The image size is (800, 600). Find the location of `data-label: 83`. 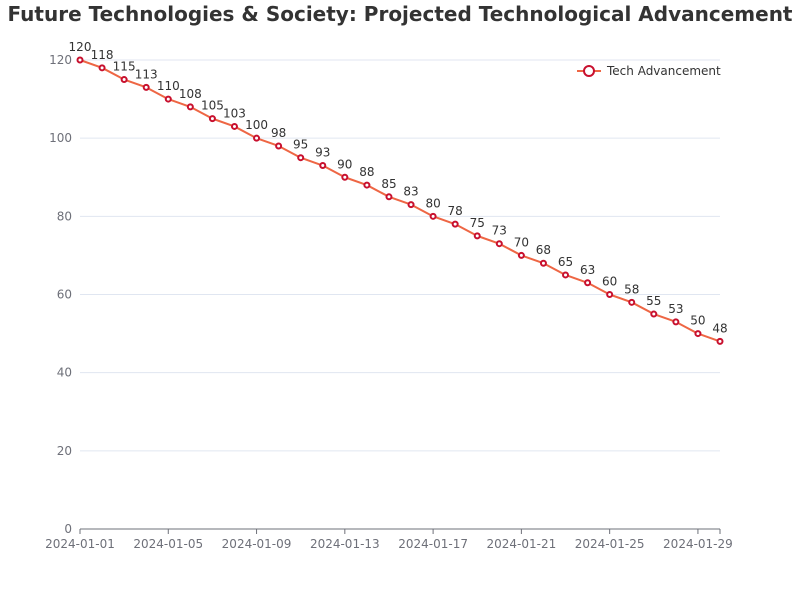

data-label: 83 is located at coordinates (410, 192).